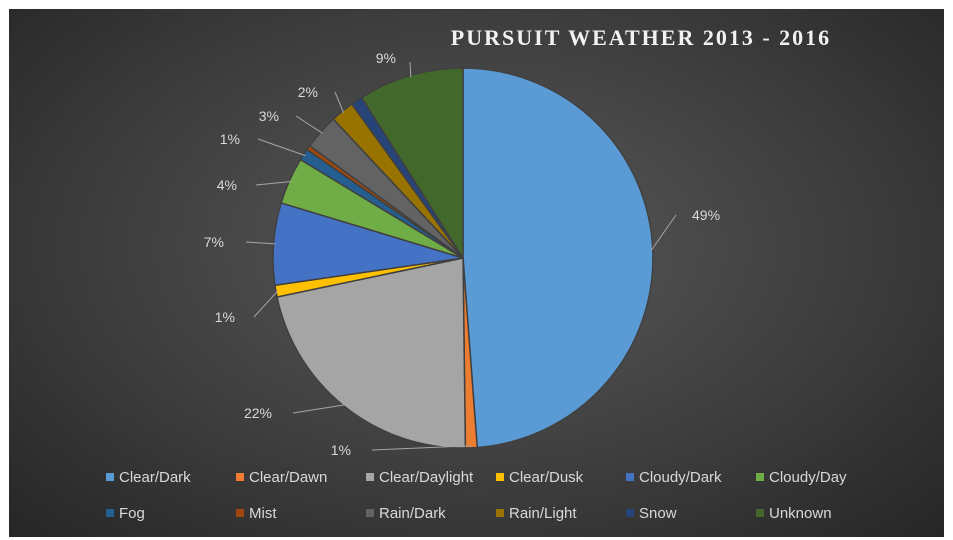 This screenshot has height=540, width=953. Describe the element at coordinates (339, 102) in the screenshot. I see `leader-line-rain-light` at that location.